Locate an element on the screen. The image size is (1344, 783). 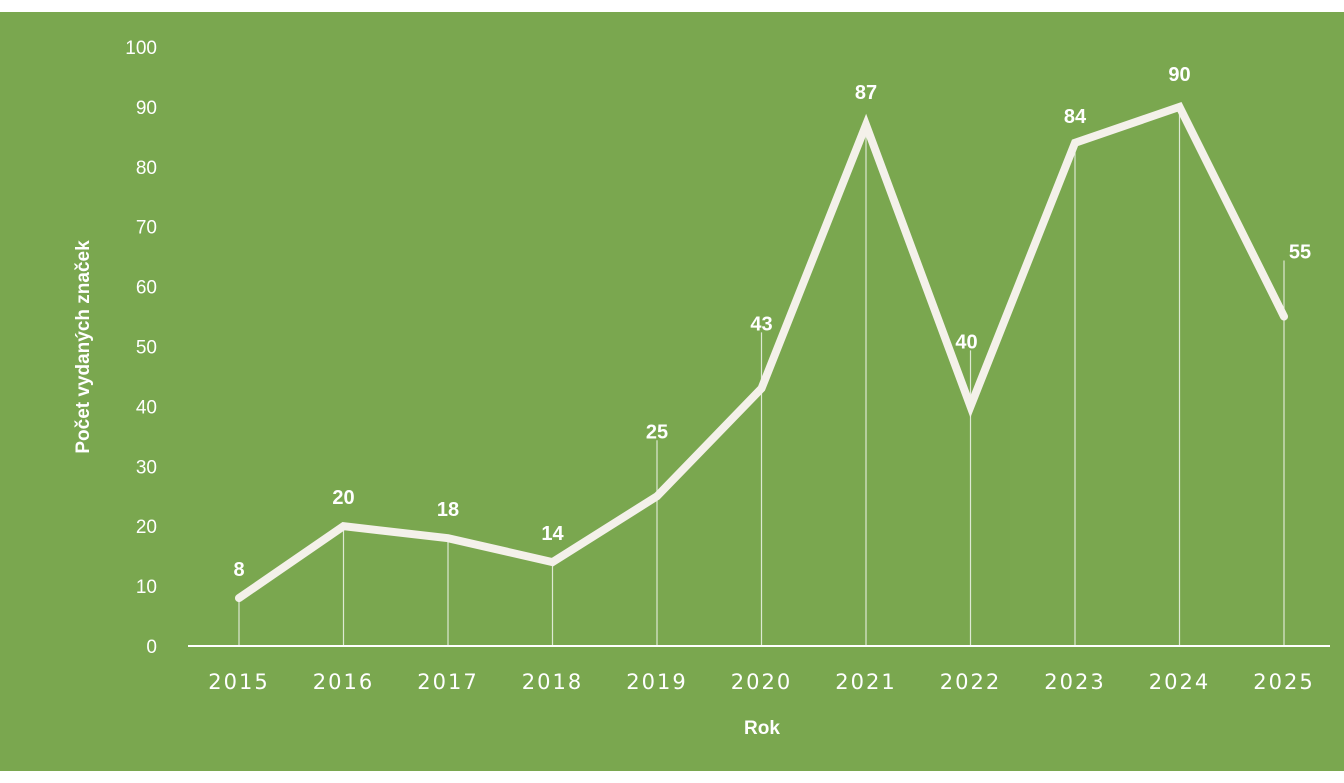
x-tick-label: 2018 is located at coordinates (552, 682).